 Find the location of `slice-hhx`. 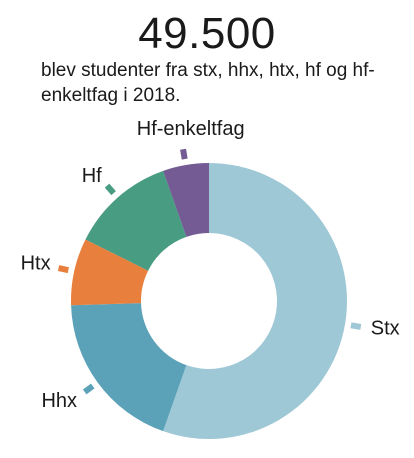

slice-hhx is located at coordinates (129, 367).